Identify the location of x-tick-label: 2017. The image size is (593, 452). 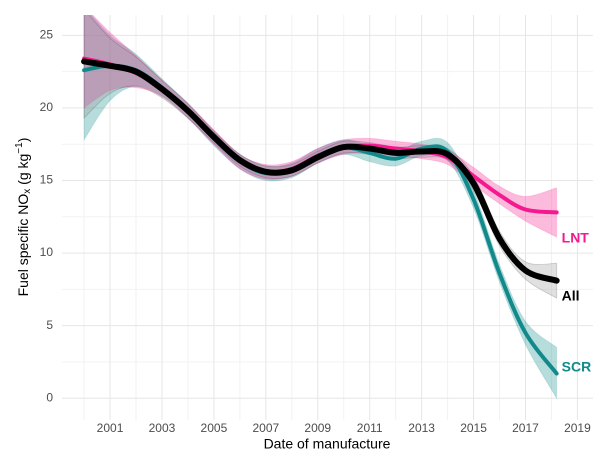
(525, 428).